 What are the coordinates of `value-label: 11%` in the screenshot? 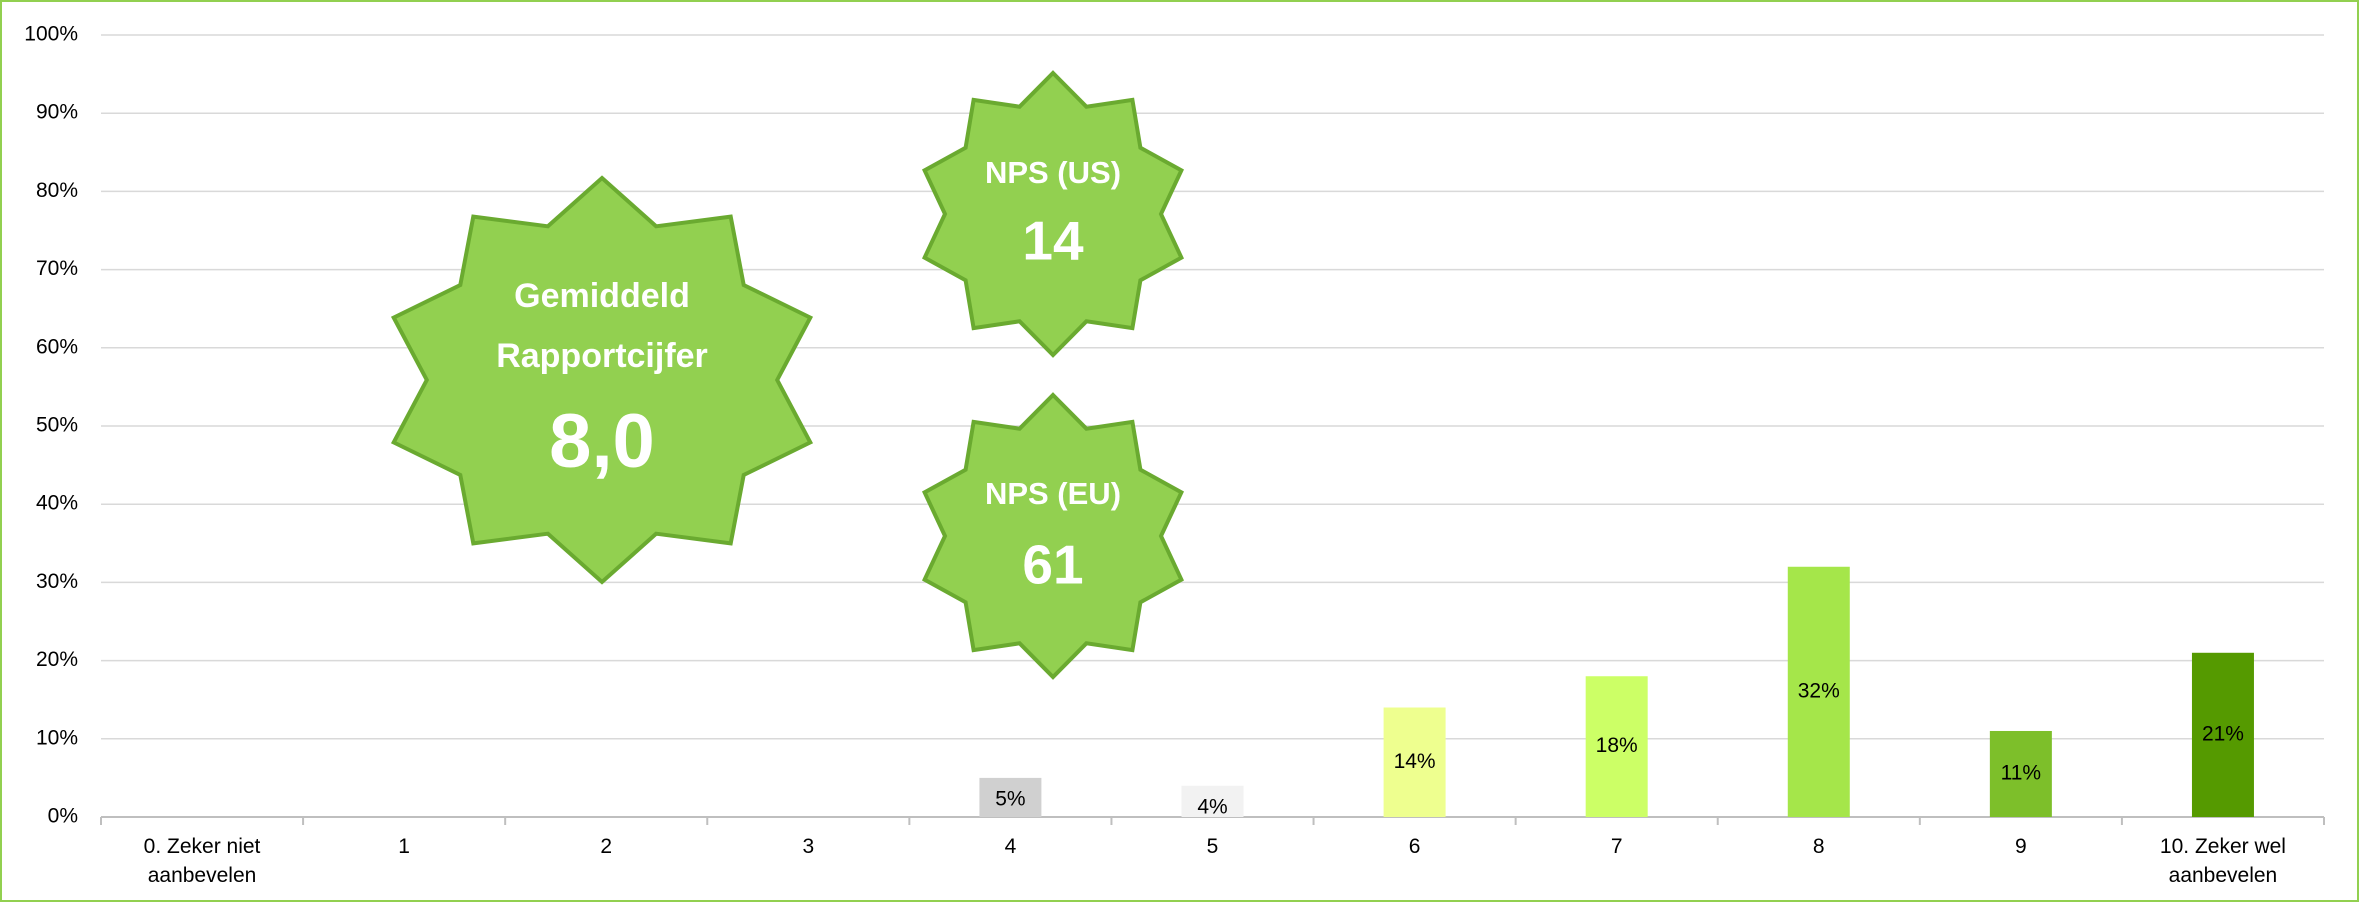 It's located at (2021, 773).